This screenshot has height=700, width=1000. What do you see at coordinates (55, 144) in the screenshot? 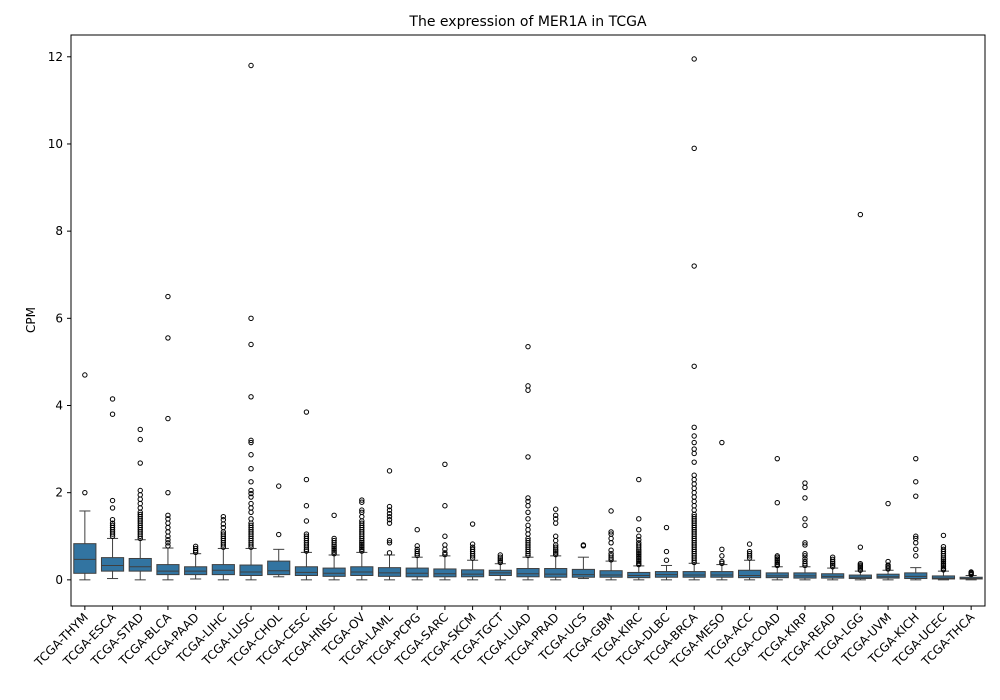
I see `y-tick-label: 10` at bounding box center [55, 144].